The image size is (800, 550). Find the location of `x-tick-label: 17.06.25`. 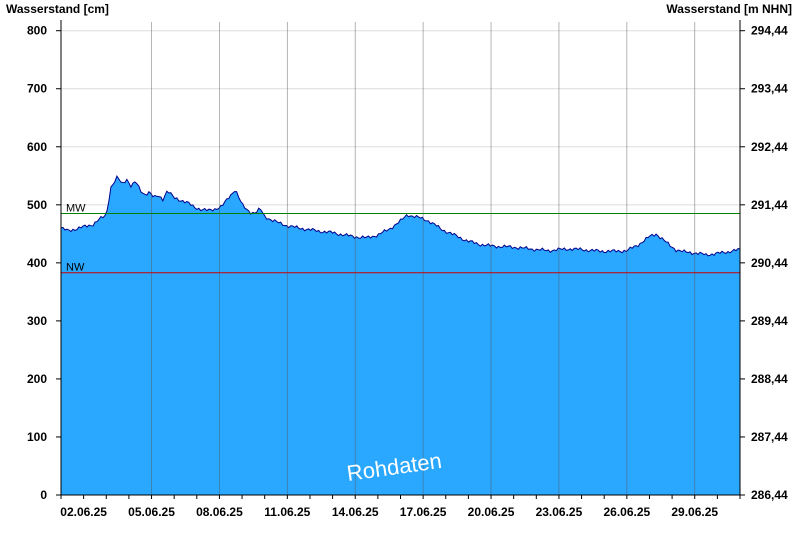

x-tick-label: 17.06.25 is located at coordinates (423, 512).